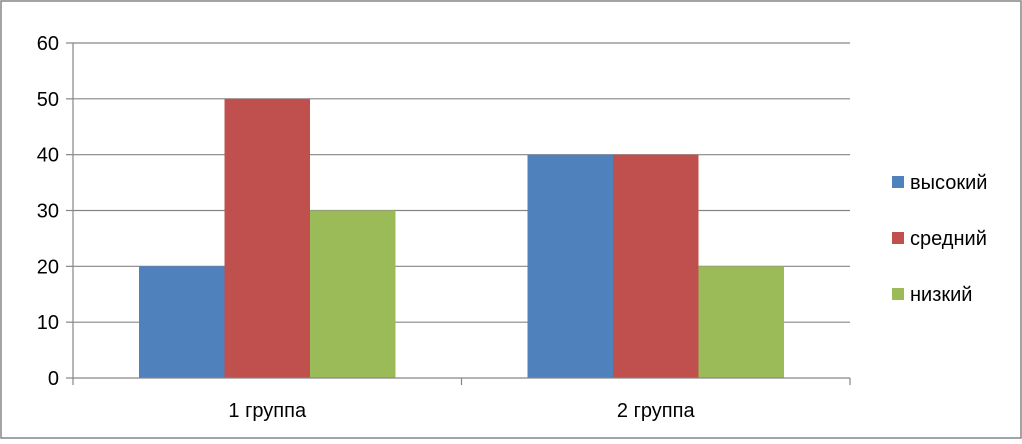 The width and height of the screenshot is (1022, 444). What do you see at coordinates (656, 266) in the screenshot?
I see `bar-средний-2 группа` at bounding box center [656, 266].